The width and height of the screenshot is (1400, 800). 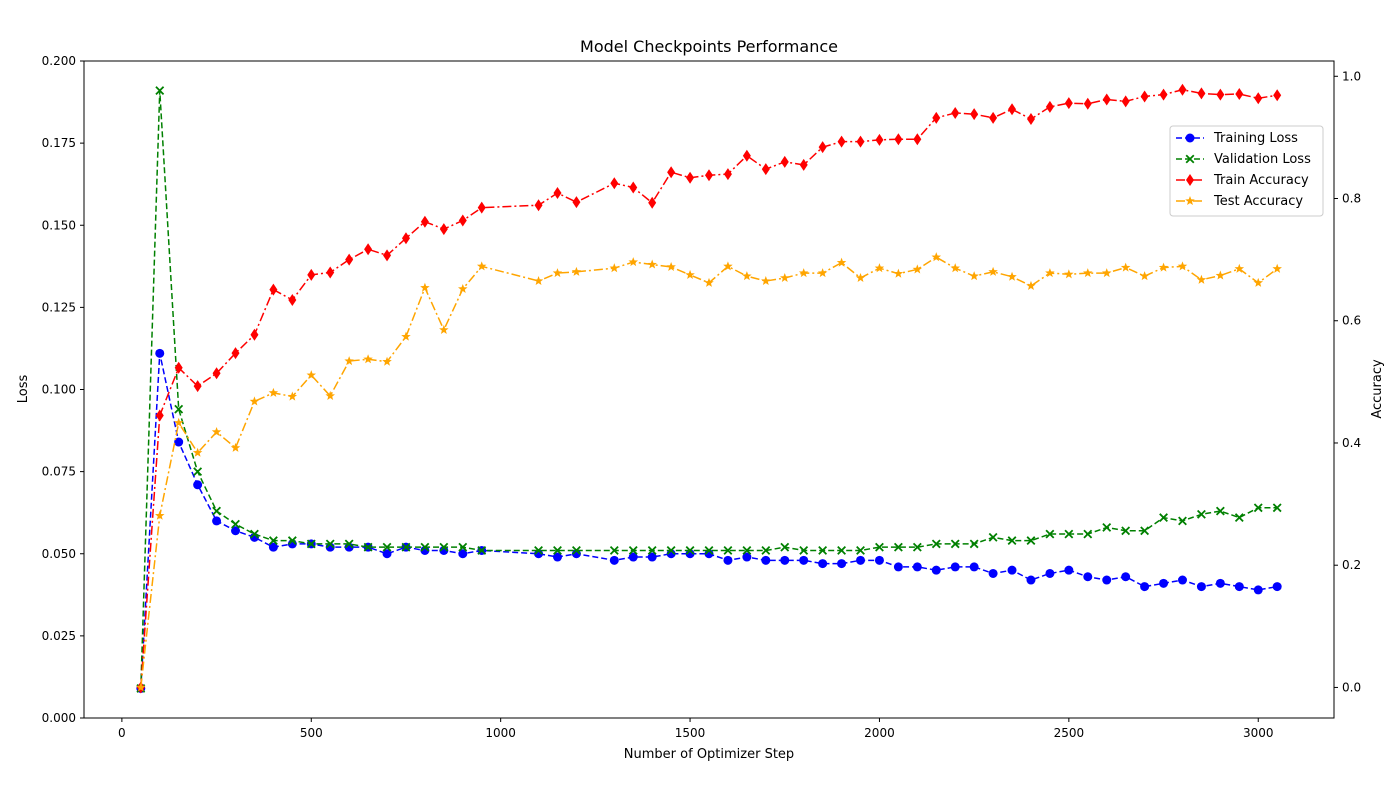 What do you see at coordinates (1069, 733) in the screenshot?
I see `x-tick-label: 2500` at bounding box center [1069, 733].